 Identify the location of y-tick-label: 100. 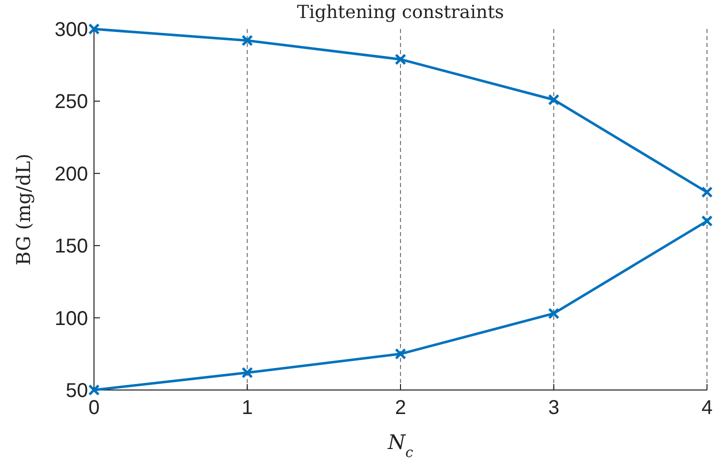
(71, 319).